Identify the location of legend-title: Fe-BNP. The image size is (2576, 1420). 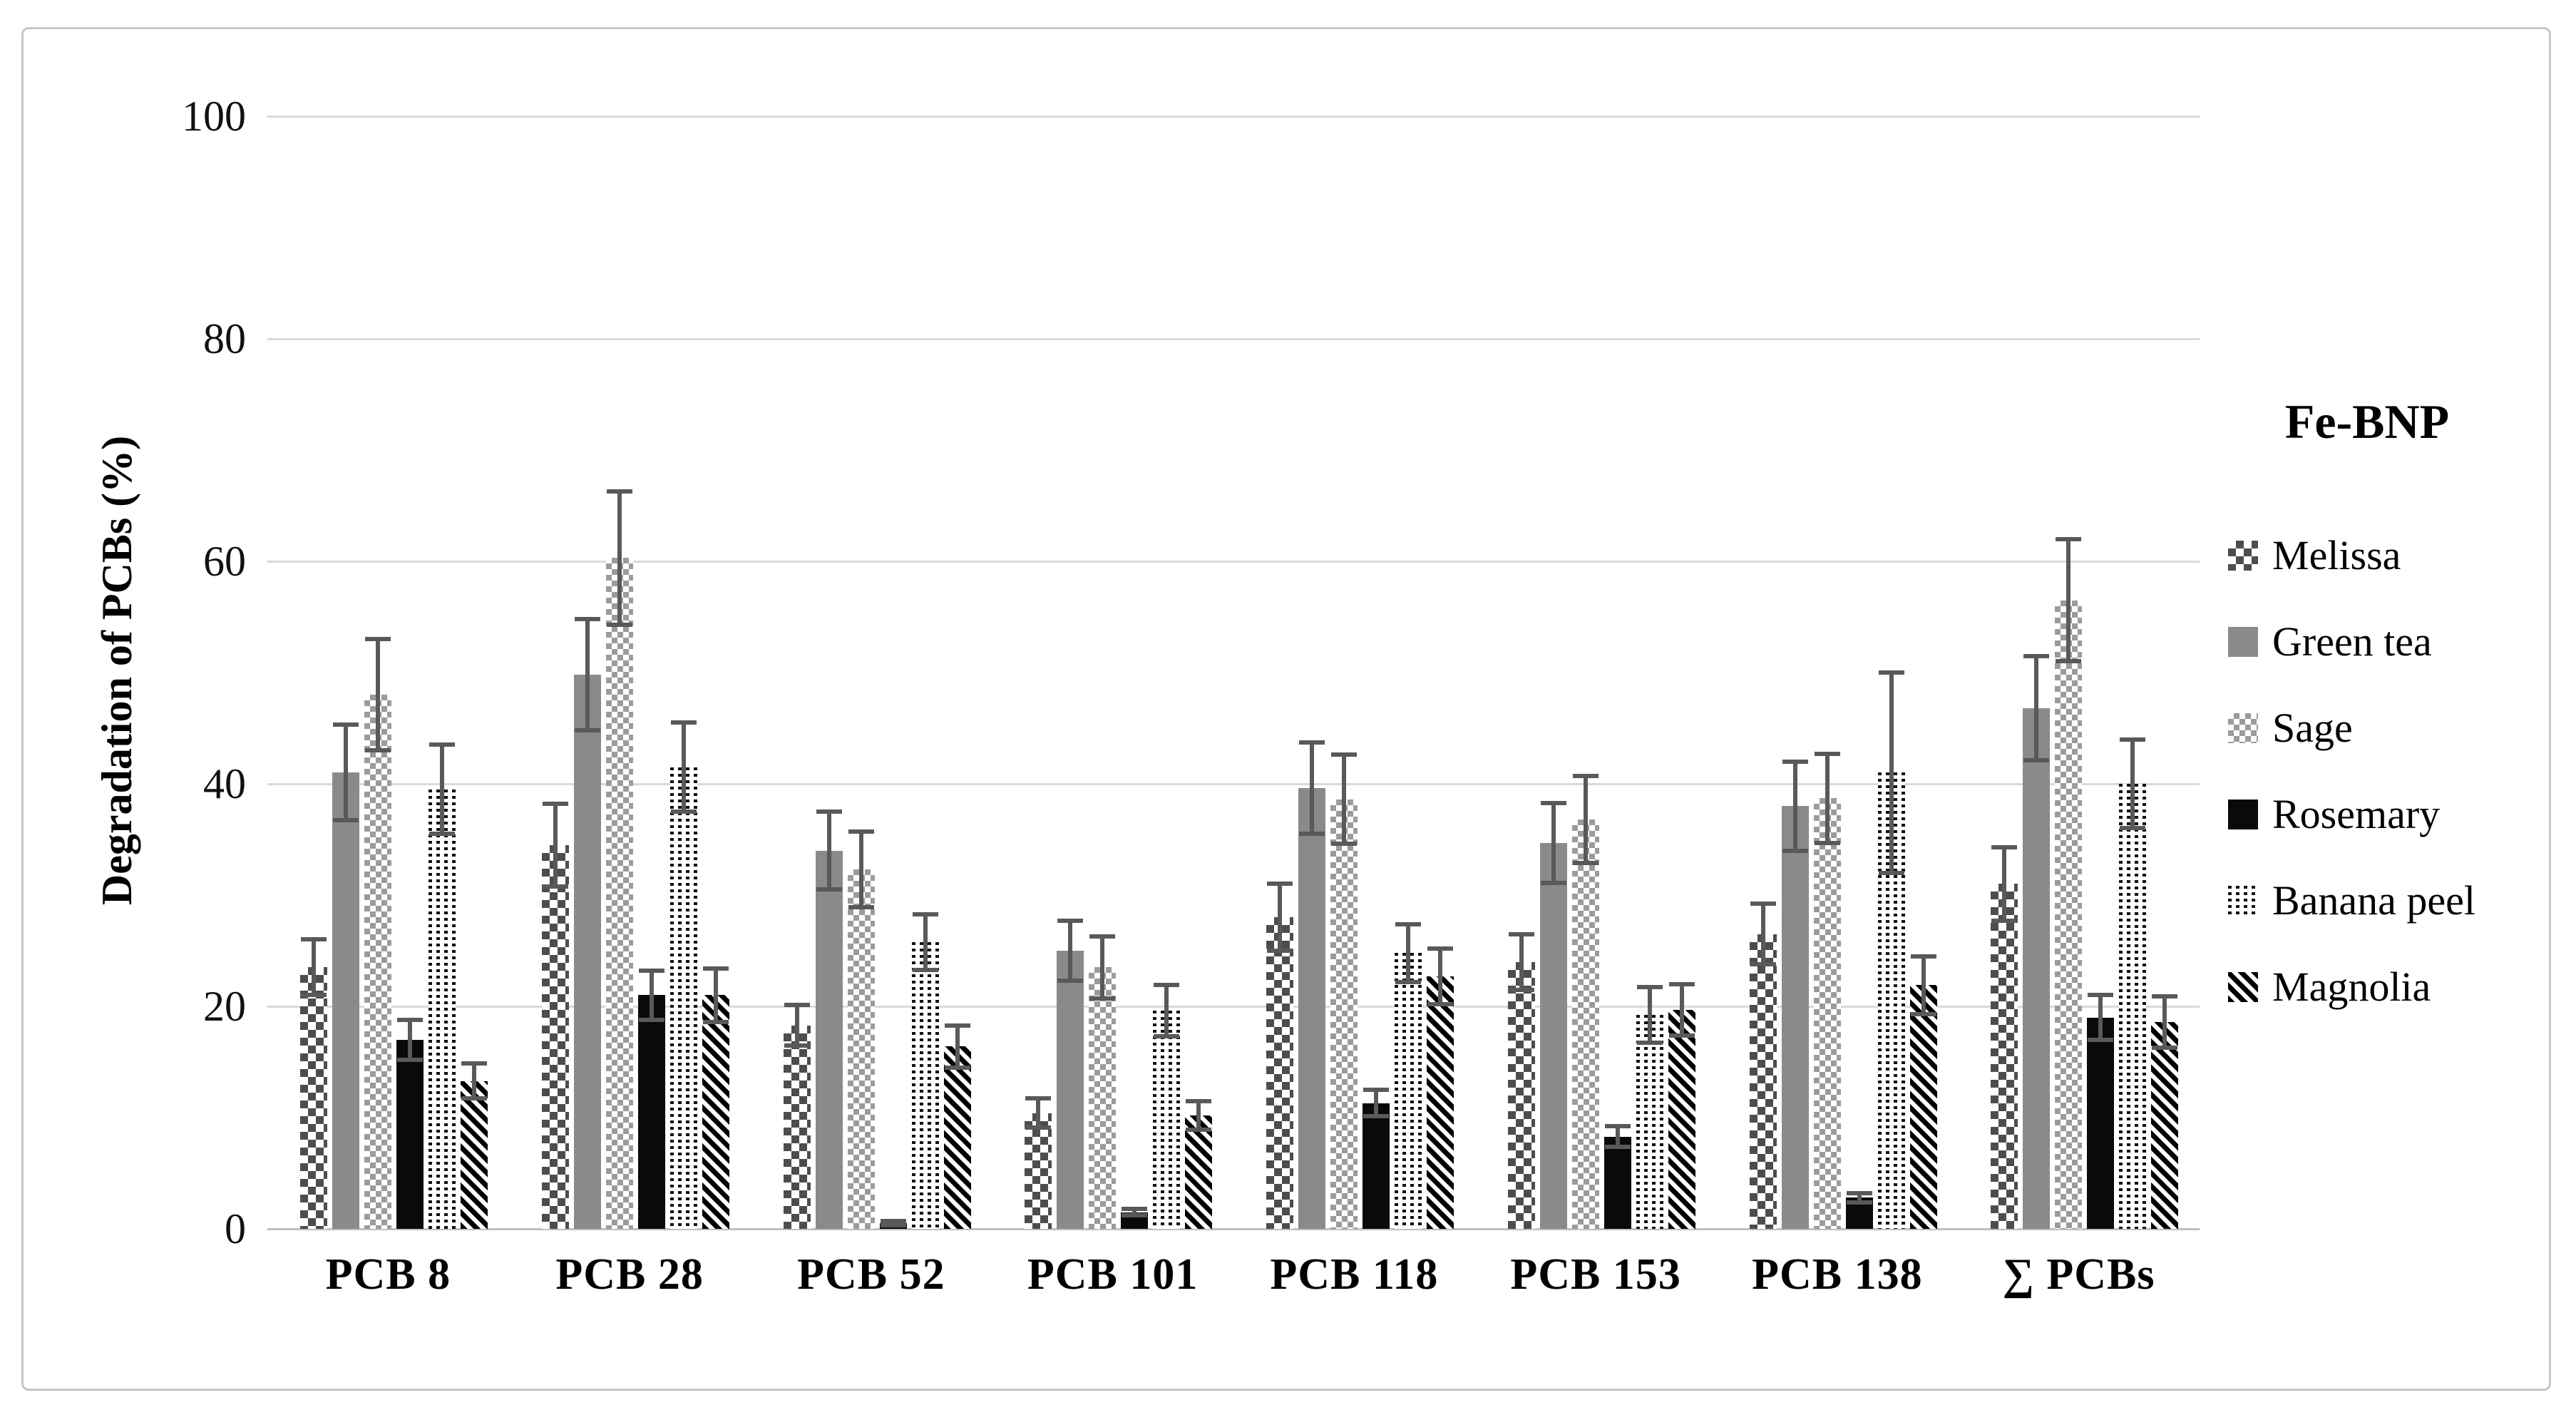
(2367, 421).